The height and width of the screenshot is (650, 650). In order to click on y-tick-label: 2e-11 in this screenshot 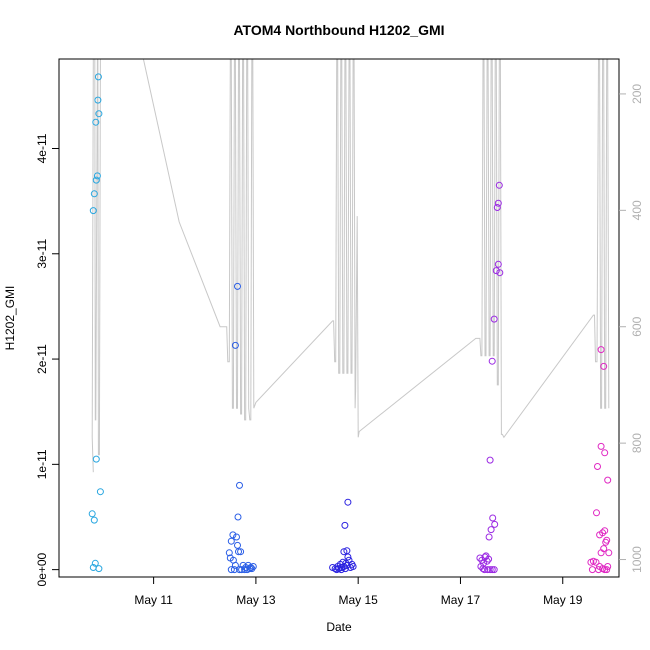, I will do `click(42, 359)`.